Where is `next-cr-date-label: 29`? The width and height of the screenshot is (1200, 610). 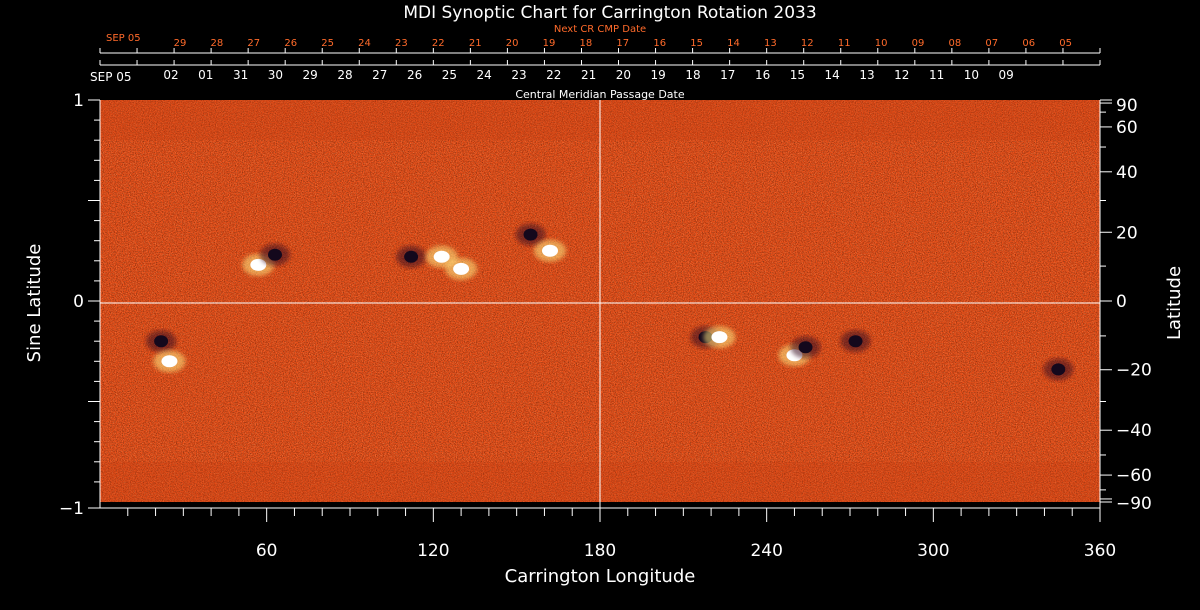 next-cr-date-label: 29 is located at coordinates (180, 43).